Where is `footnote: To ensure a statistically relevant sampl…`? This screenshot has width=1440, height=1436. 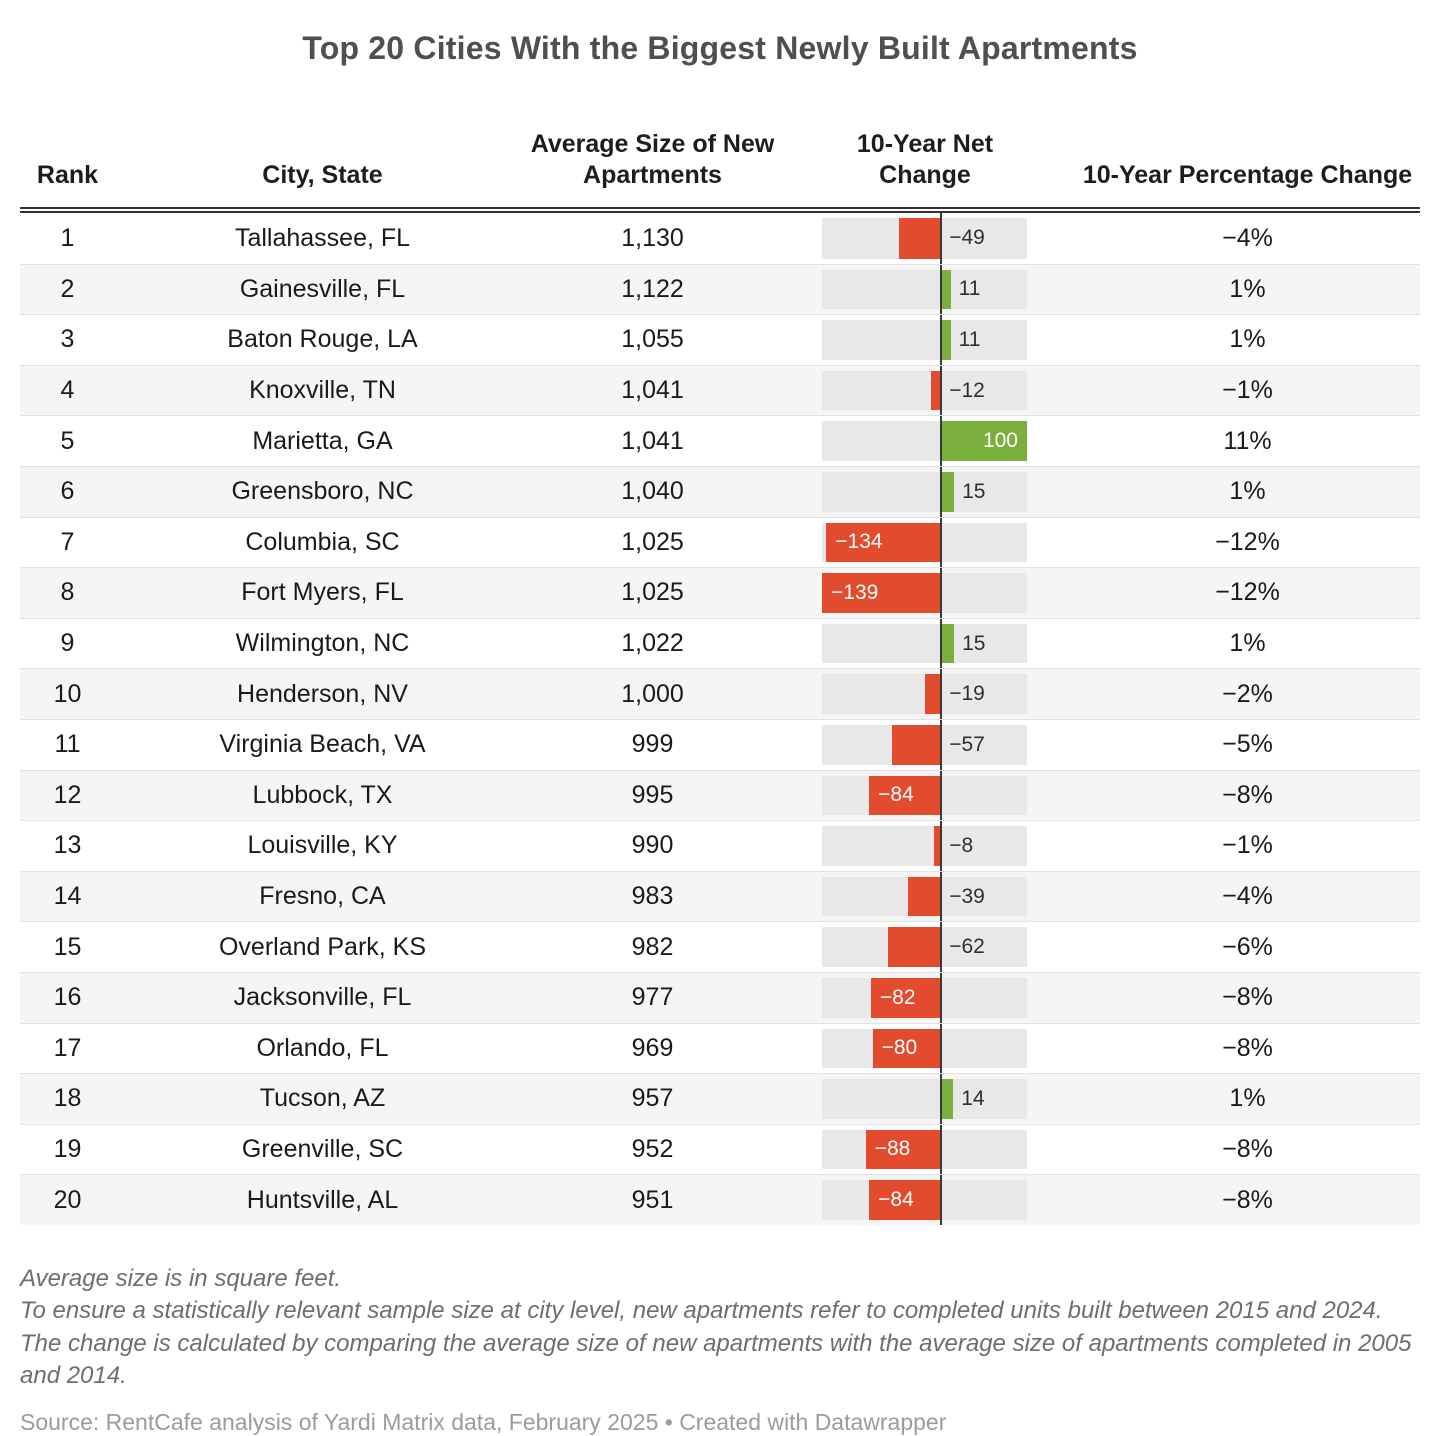
footnote: To ensure a statistically relevant sampl… is located at coordinates (701, 1311).